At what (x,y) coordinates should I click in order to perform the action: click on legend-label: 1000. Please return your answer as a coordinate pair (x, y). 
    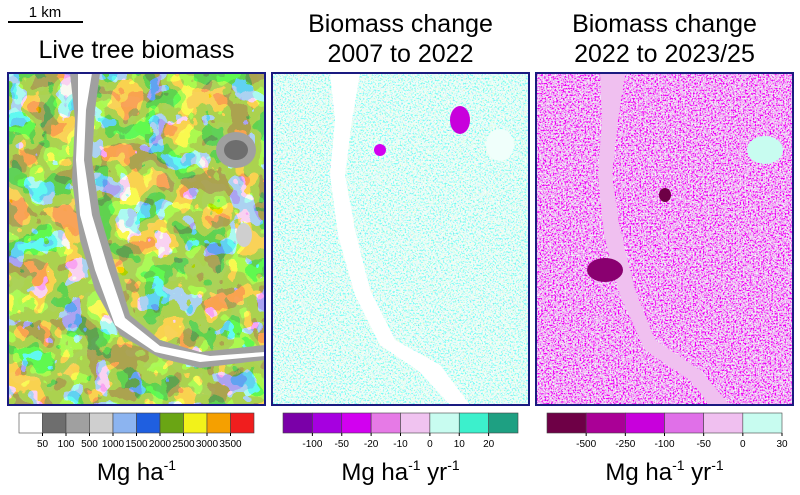
    Looking at the image, I should click on (113, 444).